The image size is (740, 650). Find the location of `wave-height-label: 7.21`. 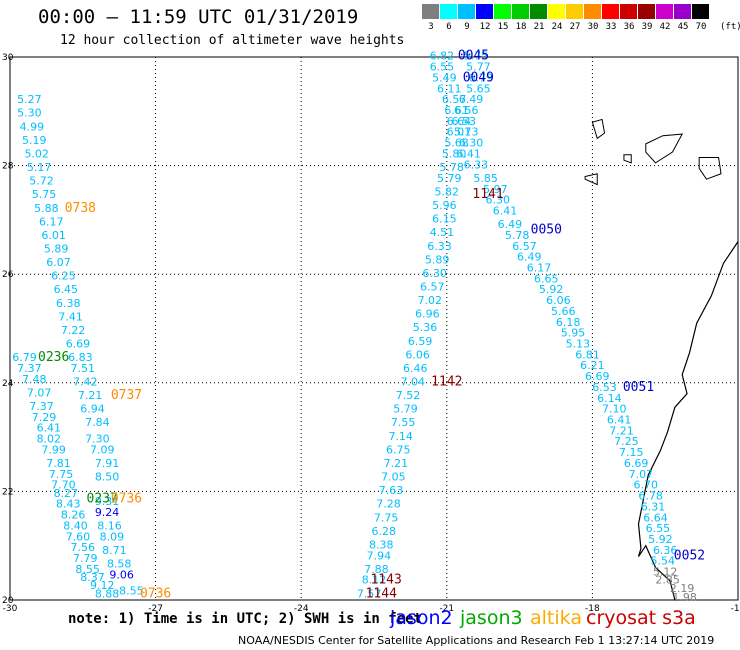

wave-height-label: 7.21 is located at coordinates (90, 395).